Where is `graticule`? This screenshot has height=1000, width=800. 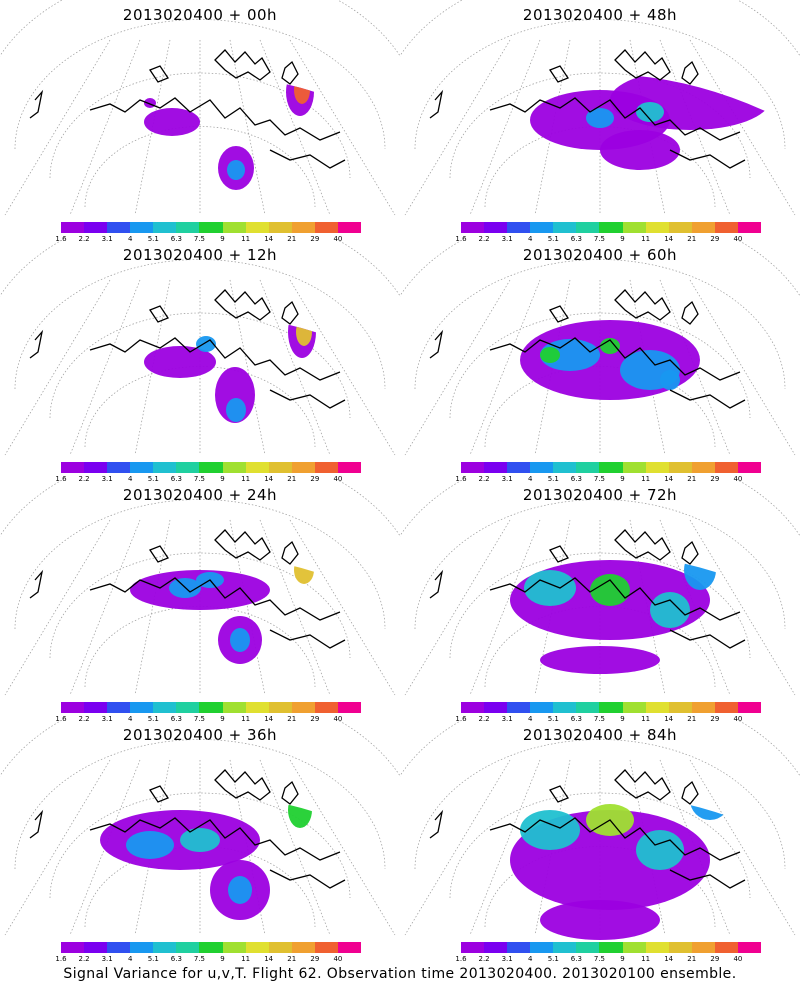
graticule is located at coordinates (200, 108).